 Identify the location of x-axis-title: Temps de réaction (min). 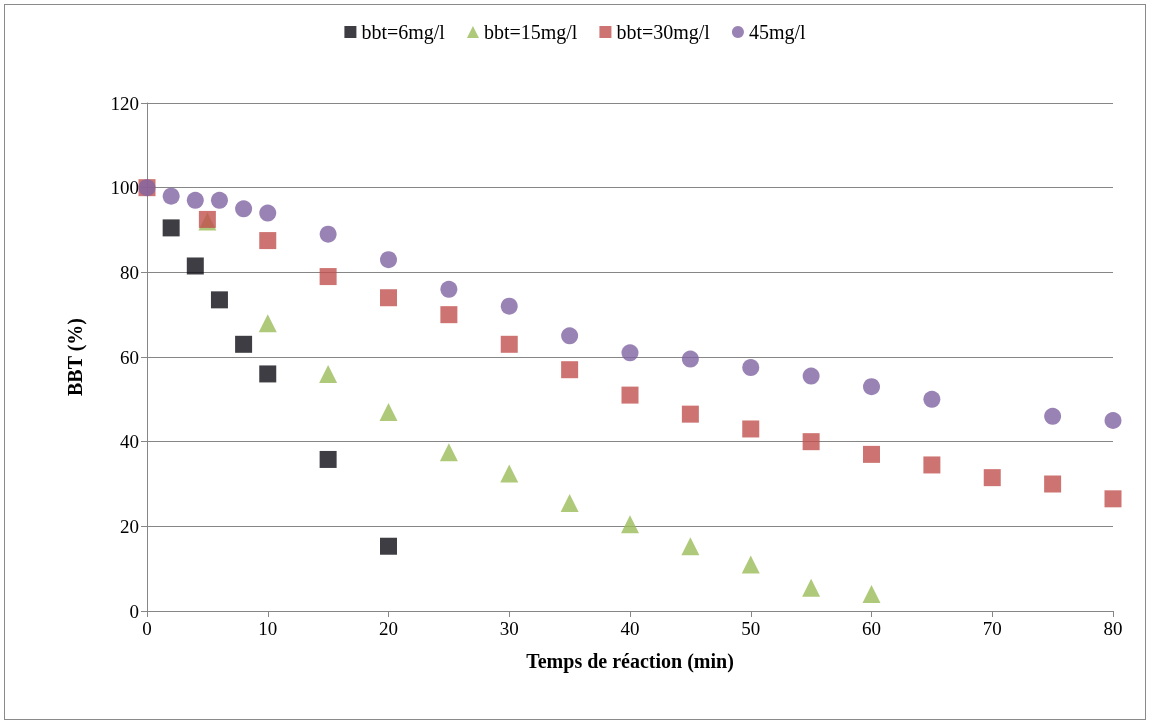
(630, 661).